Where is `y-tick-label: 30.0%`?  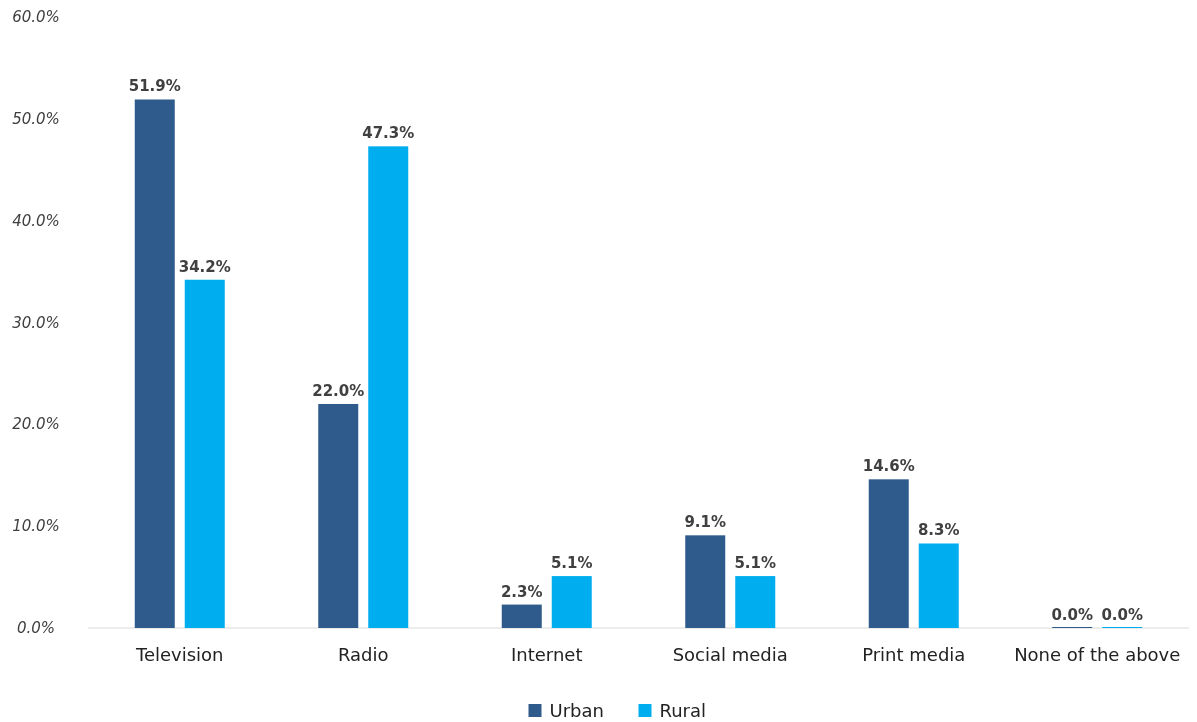
y-tick-label: 30.0% is located at coordinates (36, 322).